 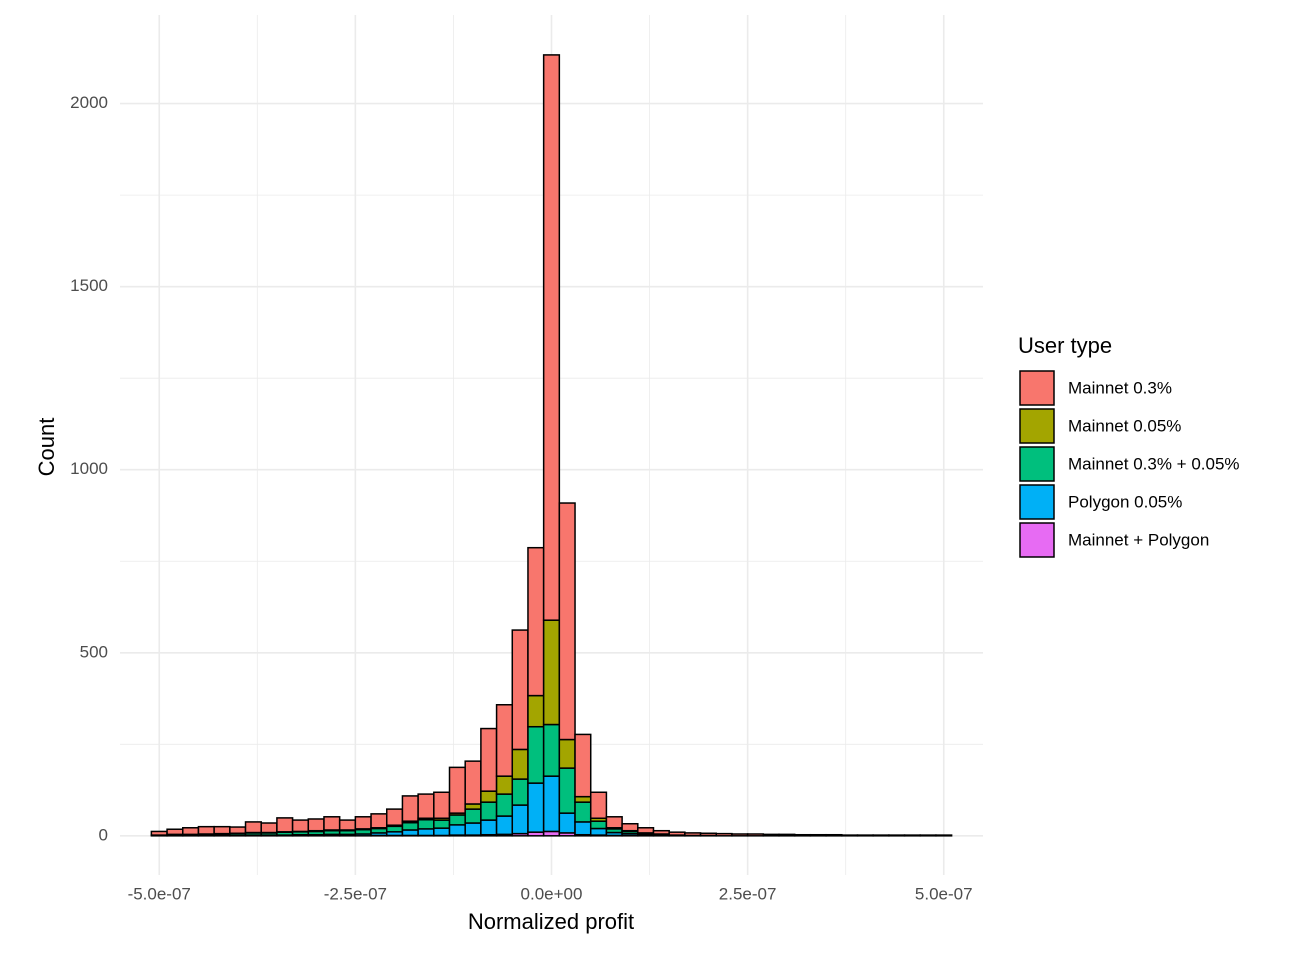 I want to click on legend-title: User type, so click(x=1065, y=345).